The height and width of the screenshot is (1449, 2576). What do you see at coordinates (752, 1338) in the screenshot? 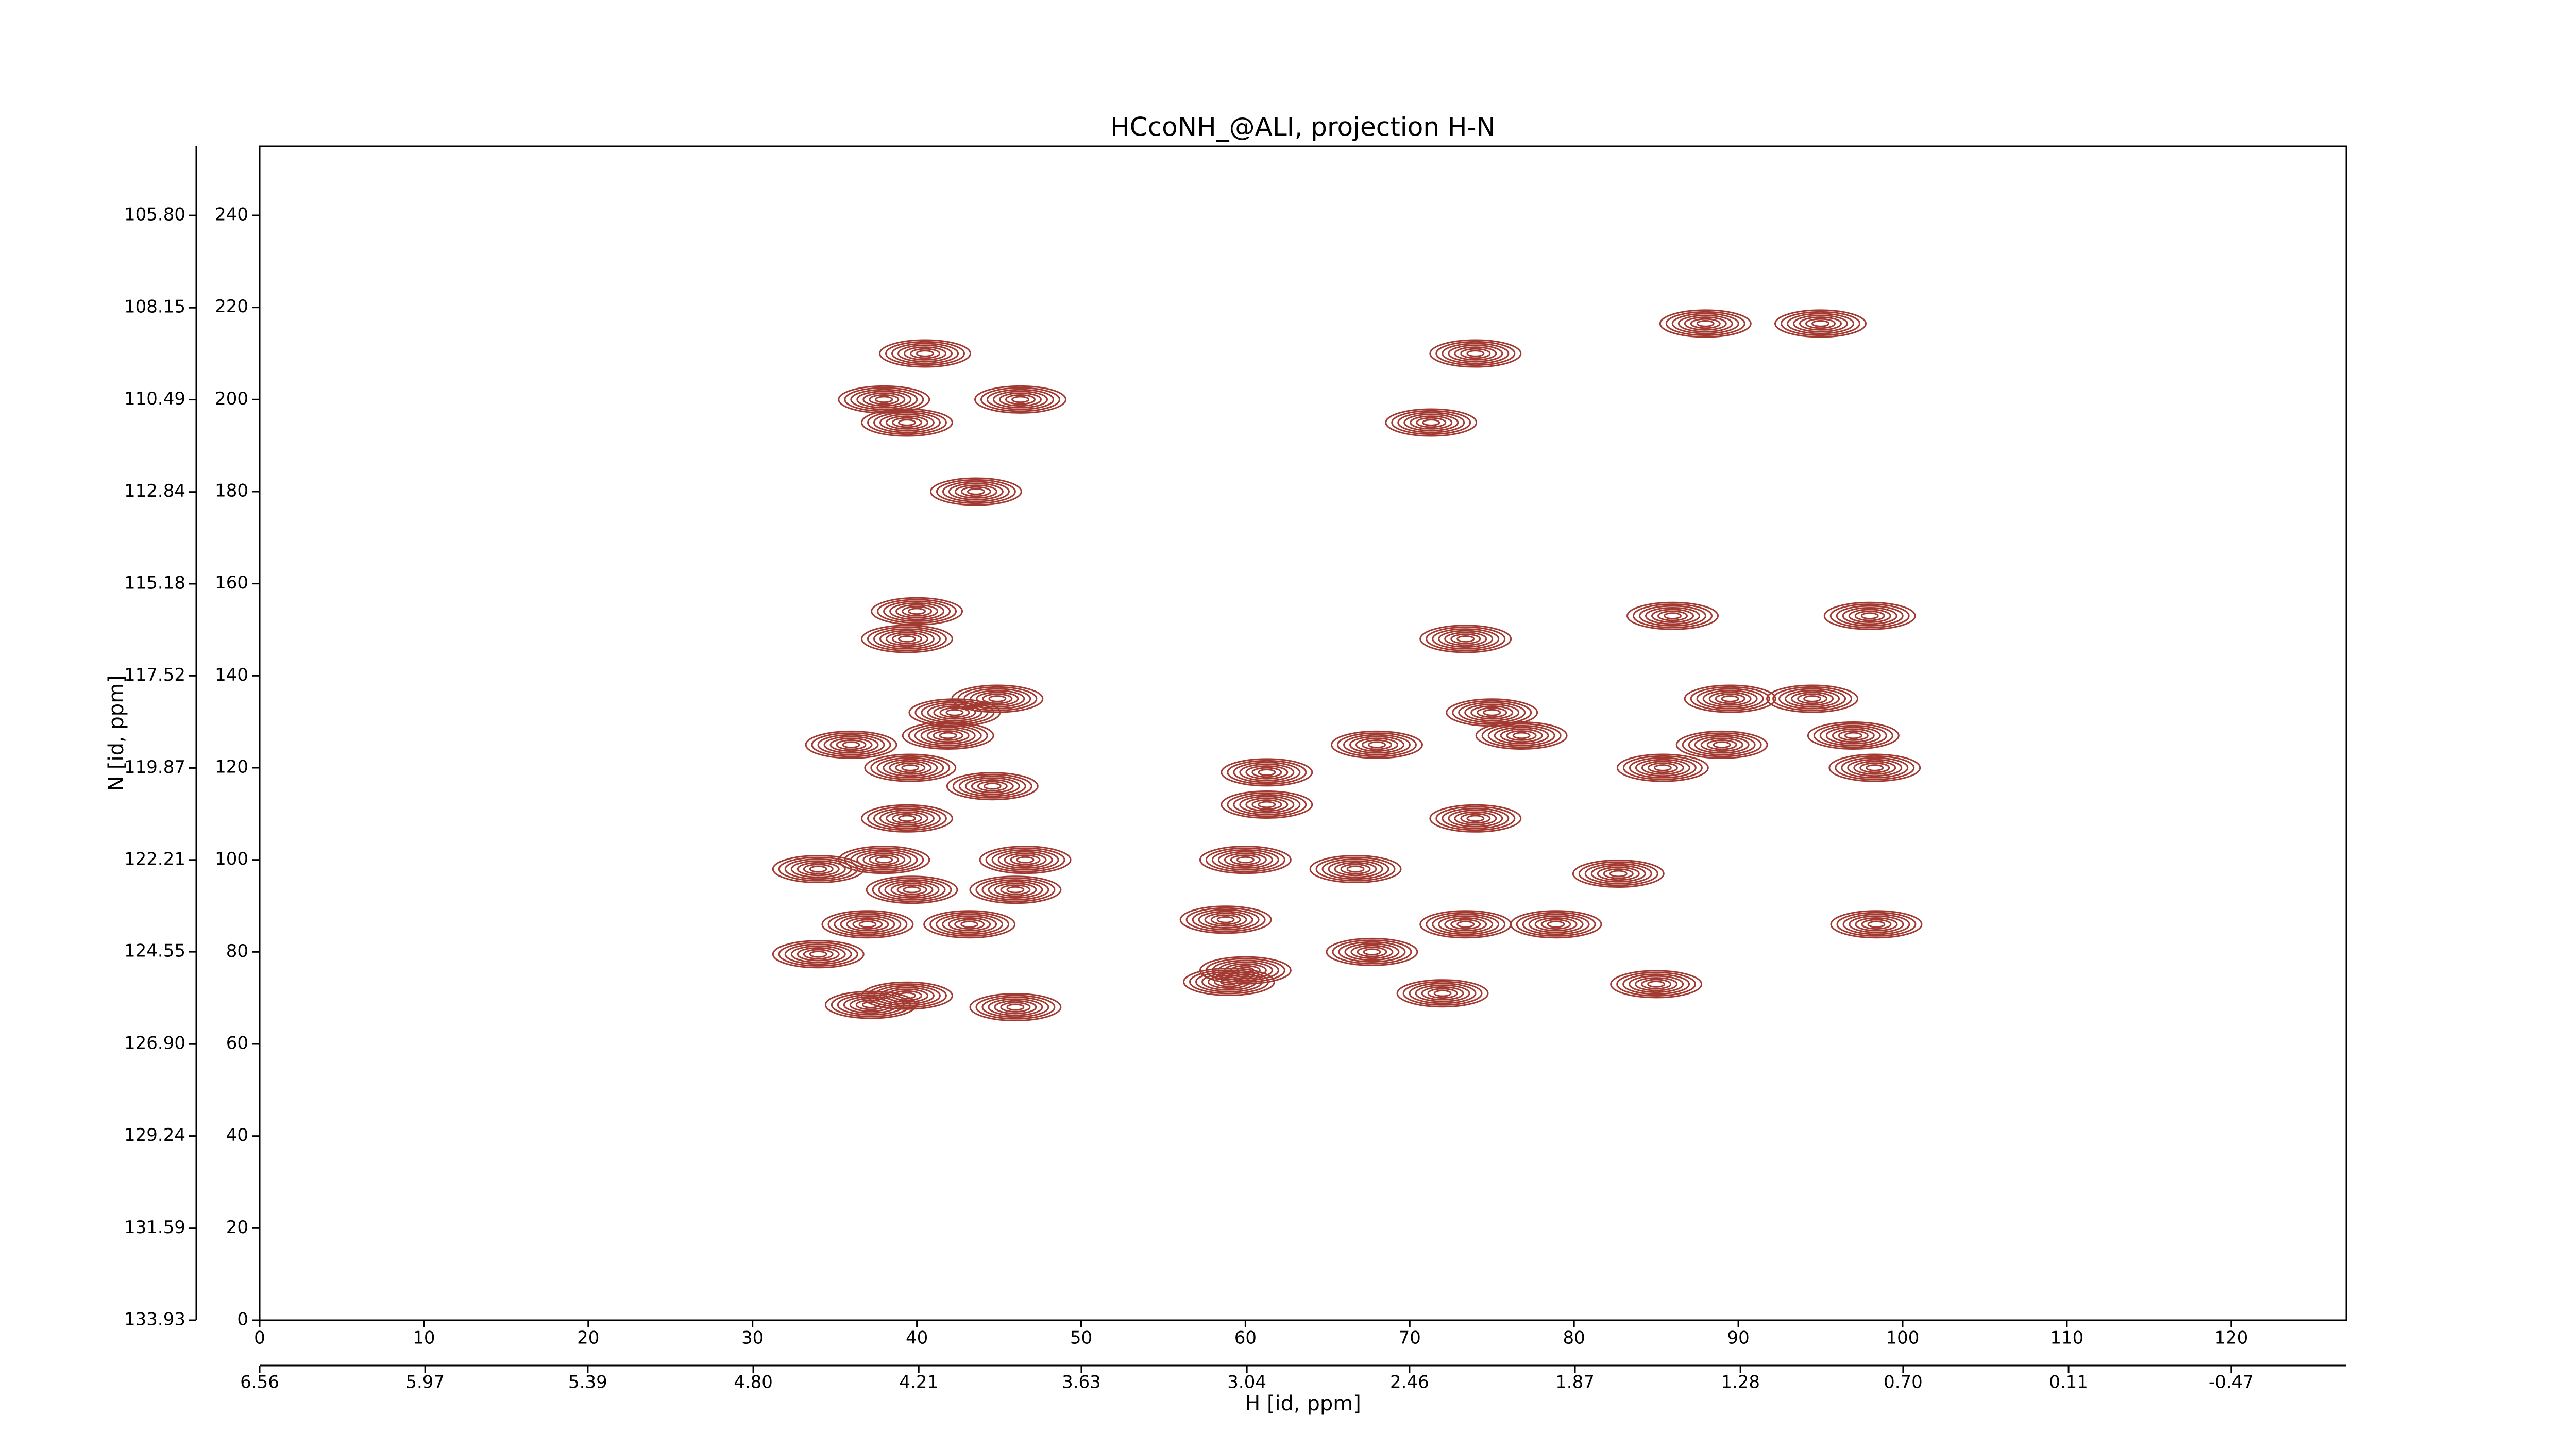
I see `x-tick-label: 30` at bounding box center [752, 1338].